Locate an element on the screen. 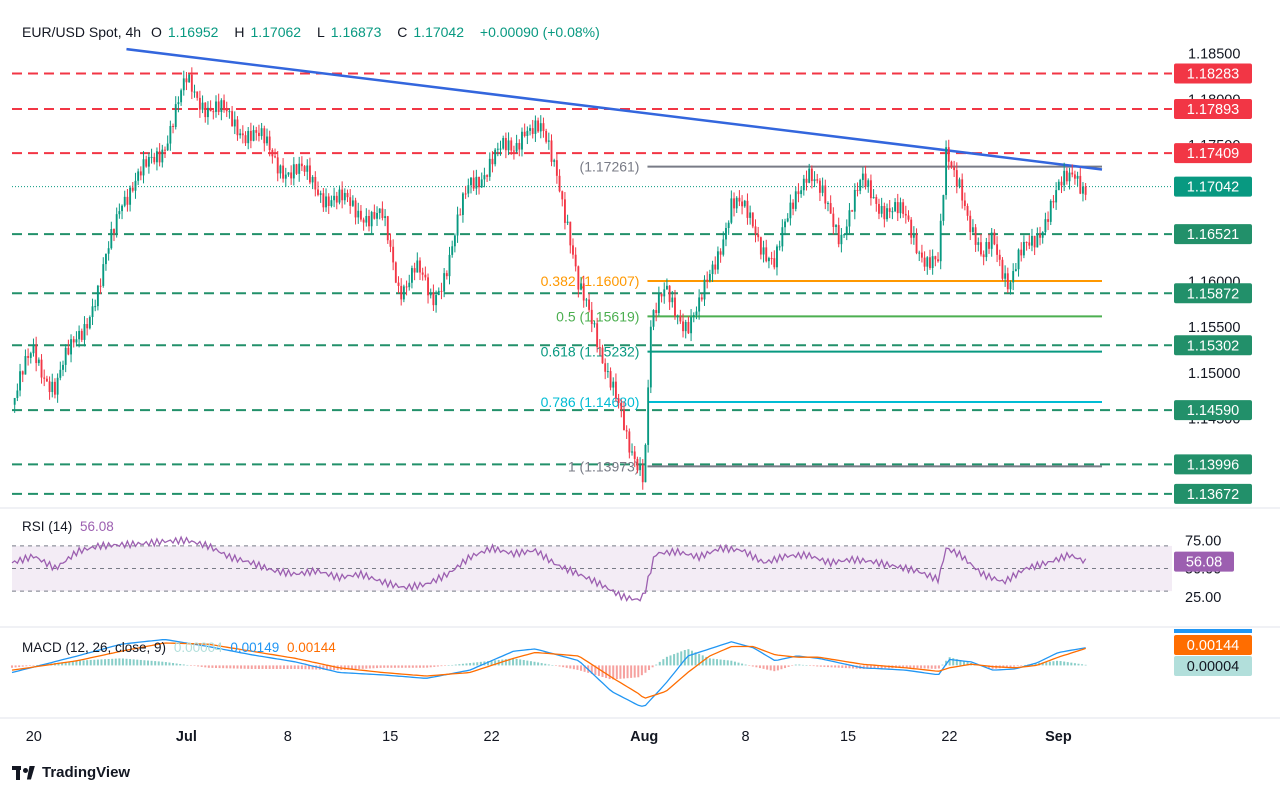 The height and width of the screenshot is (796, 1280). price-axis-tick: 1.15000 is located at coordinates (1214, 374).